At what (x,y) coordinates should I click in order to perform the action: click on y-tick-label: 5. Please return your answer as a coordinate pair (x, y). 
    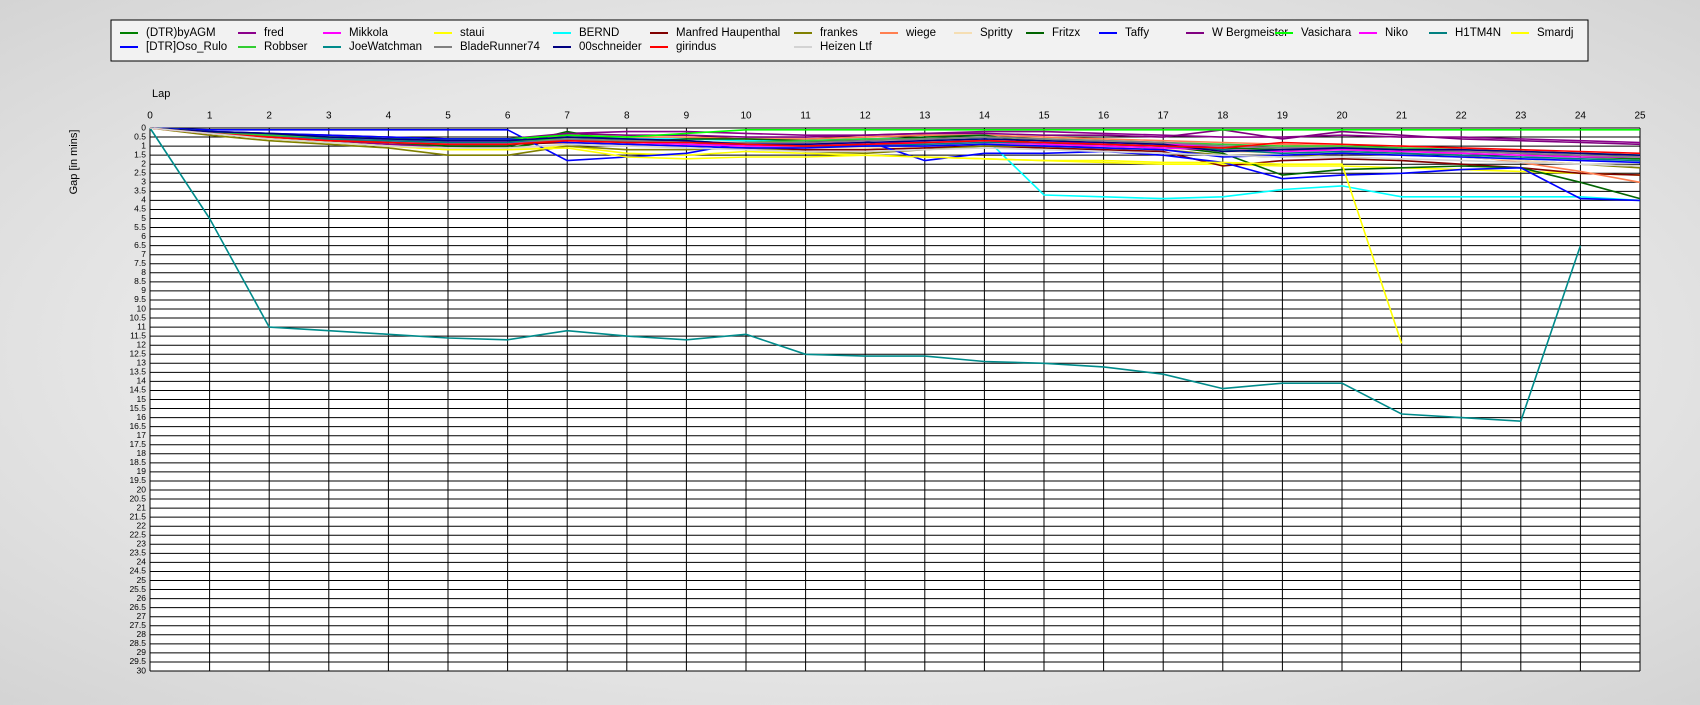
    Looking at the image, I should click on (143, 218).